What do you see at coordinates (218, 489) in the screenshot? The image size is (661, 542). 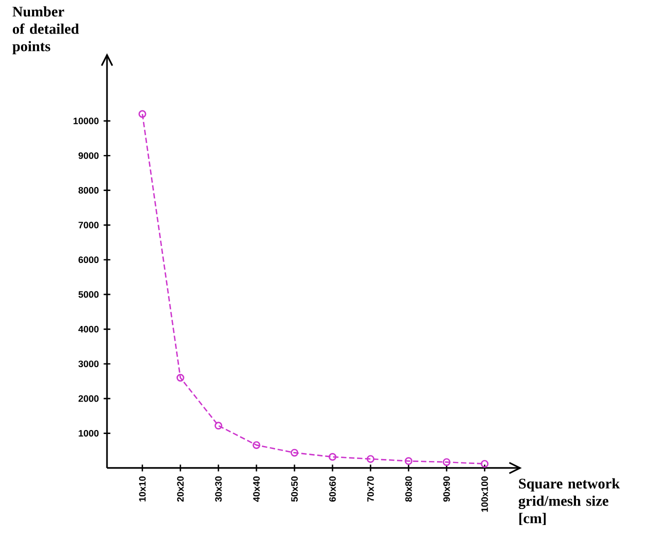 I see `x-tick-label: 30x30` at bounding box center [218, 489].